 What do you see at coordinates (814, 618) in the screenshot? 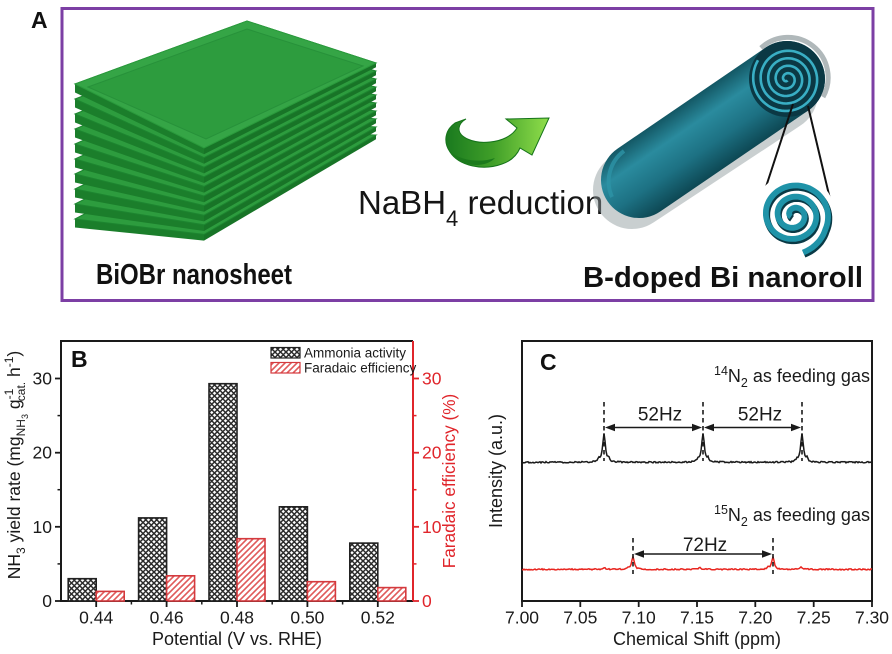
I see `svg-text: 7.25` at bounding box center [814, 618].